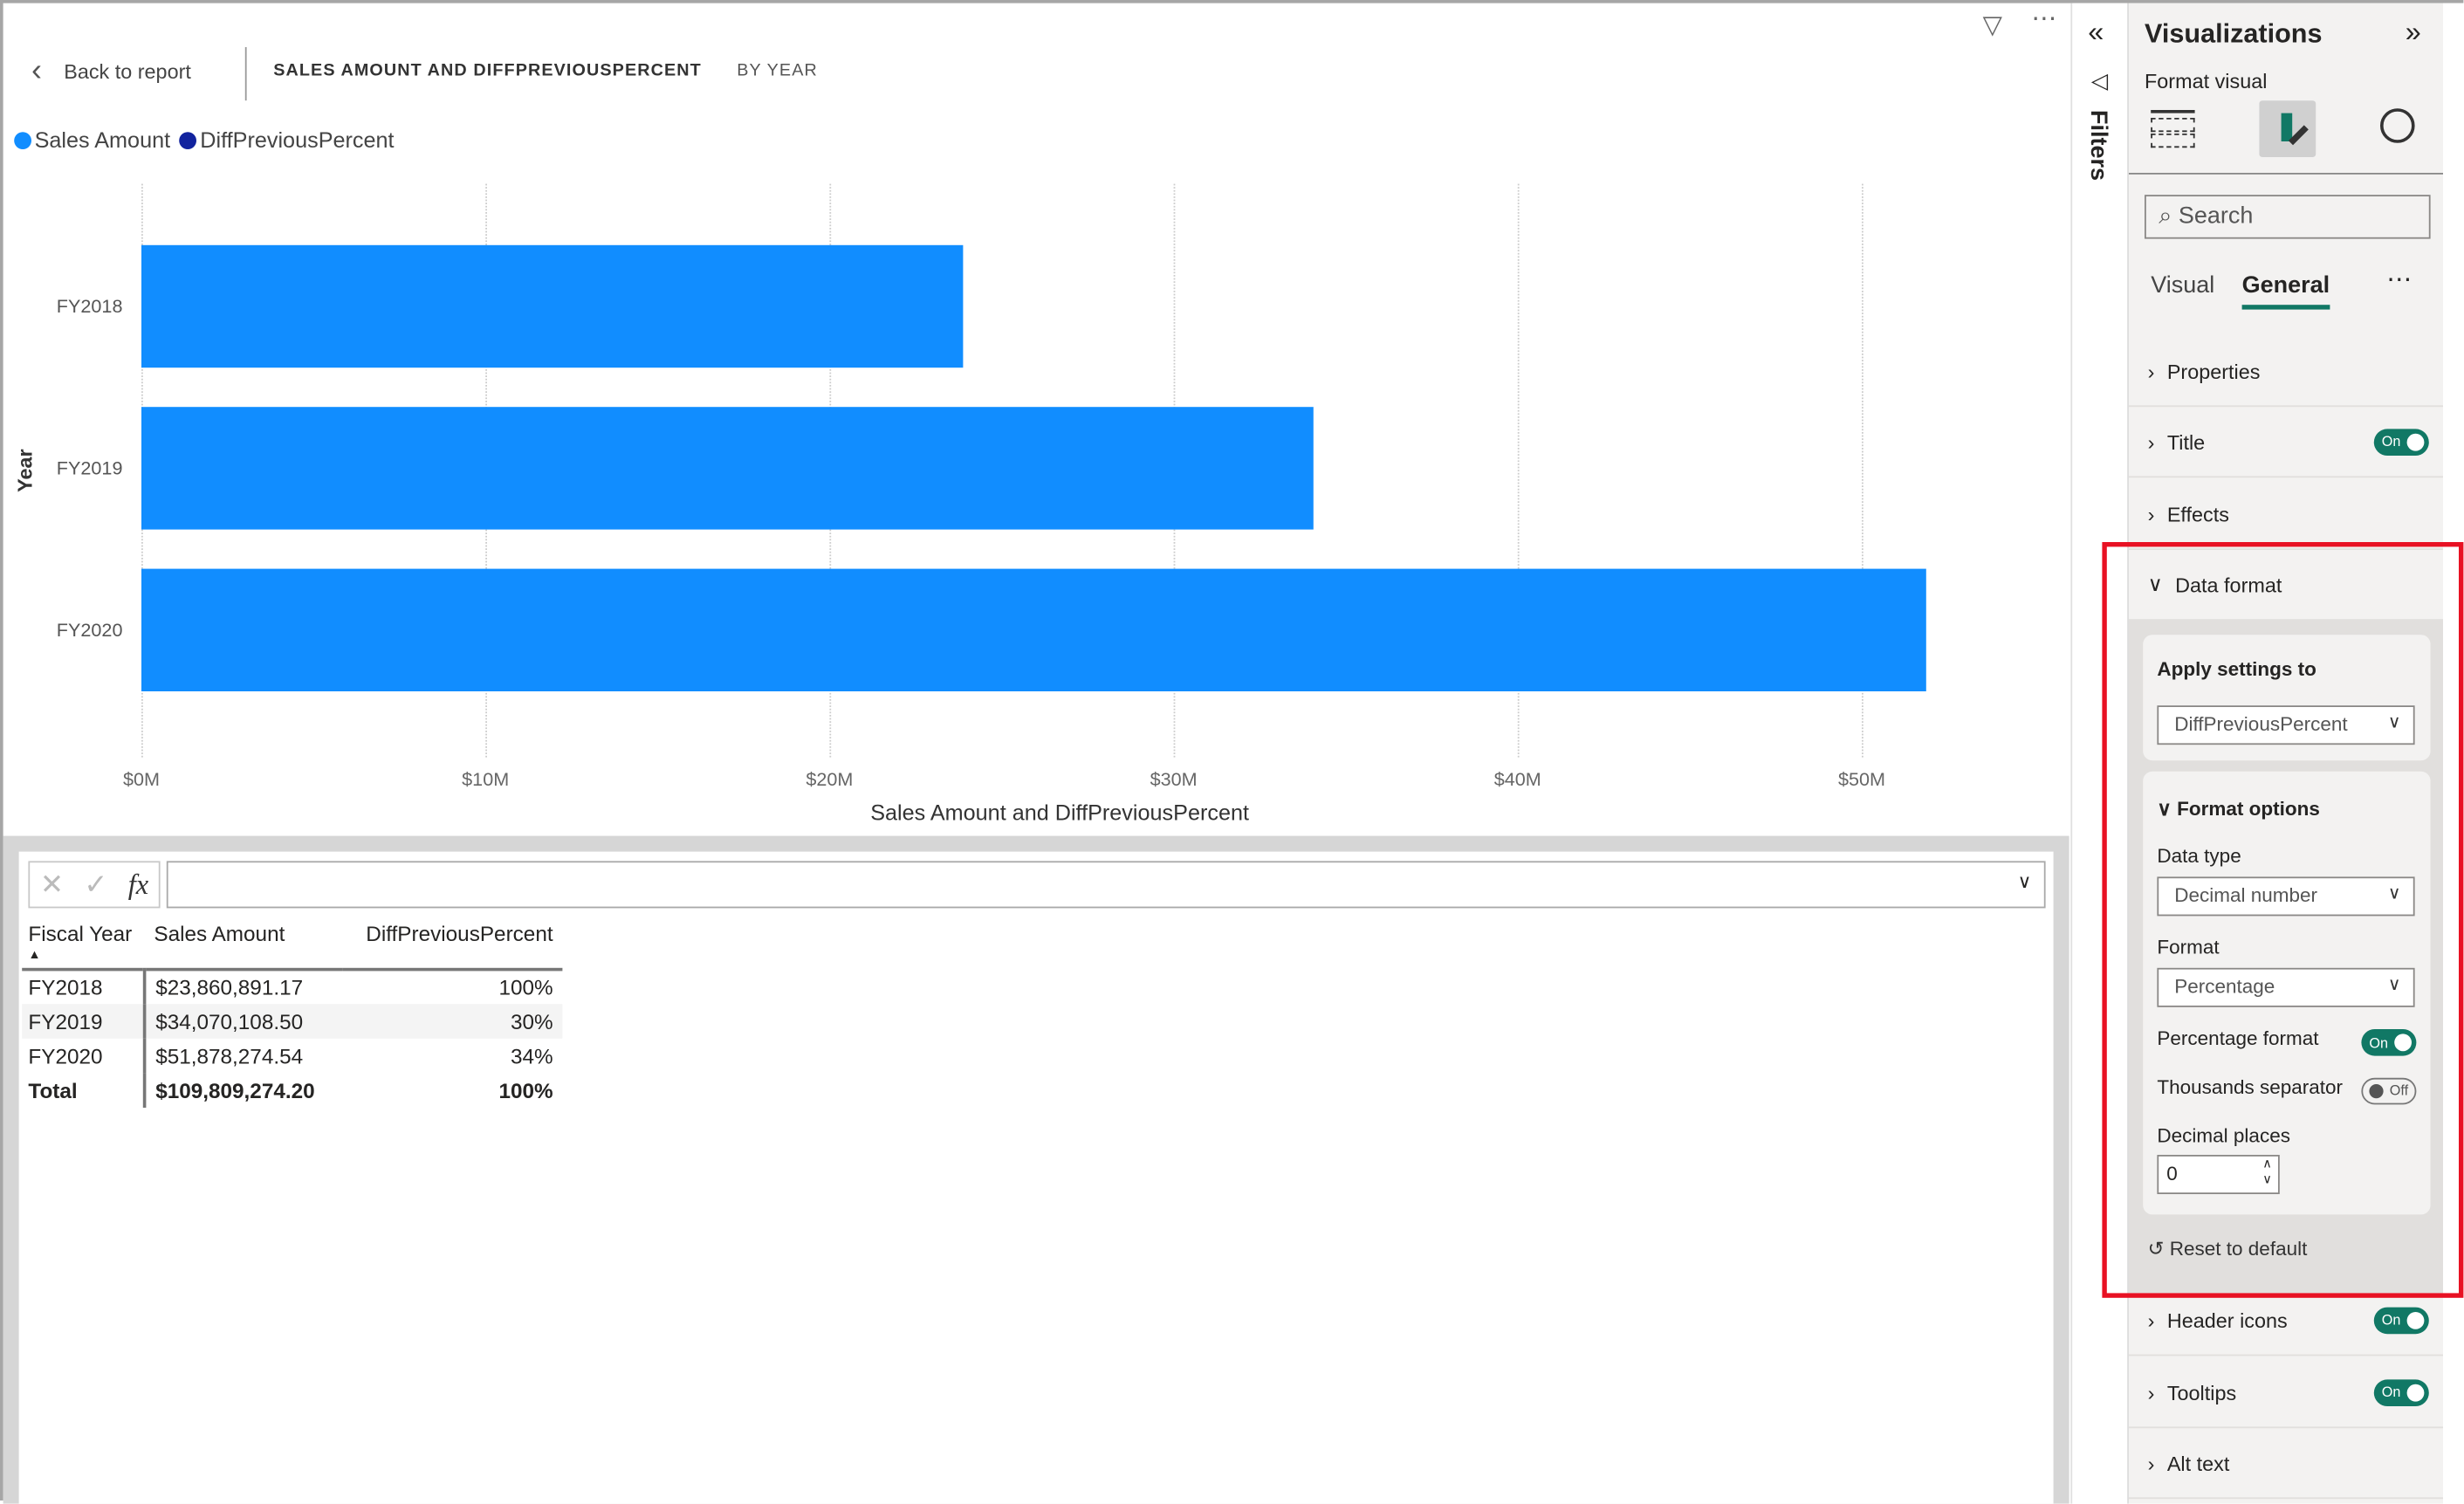  Describe the element at coordinates (1034, 629) in the screenshot. I see `bar-fy2020` at that location.